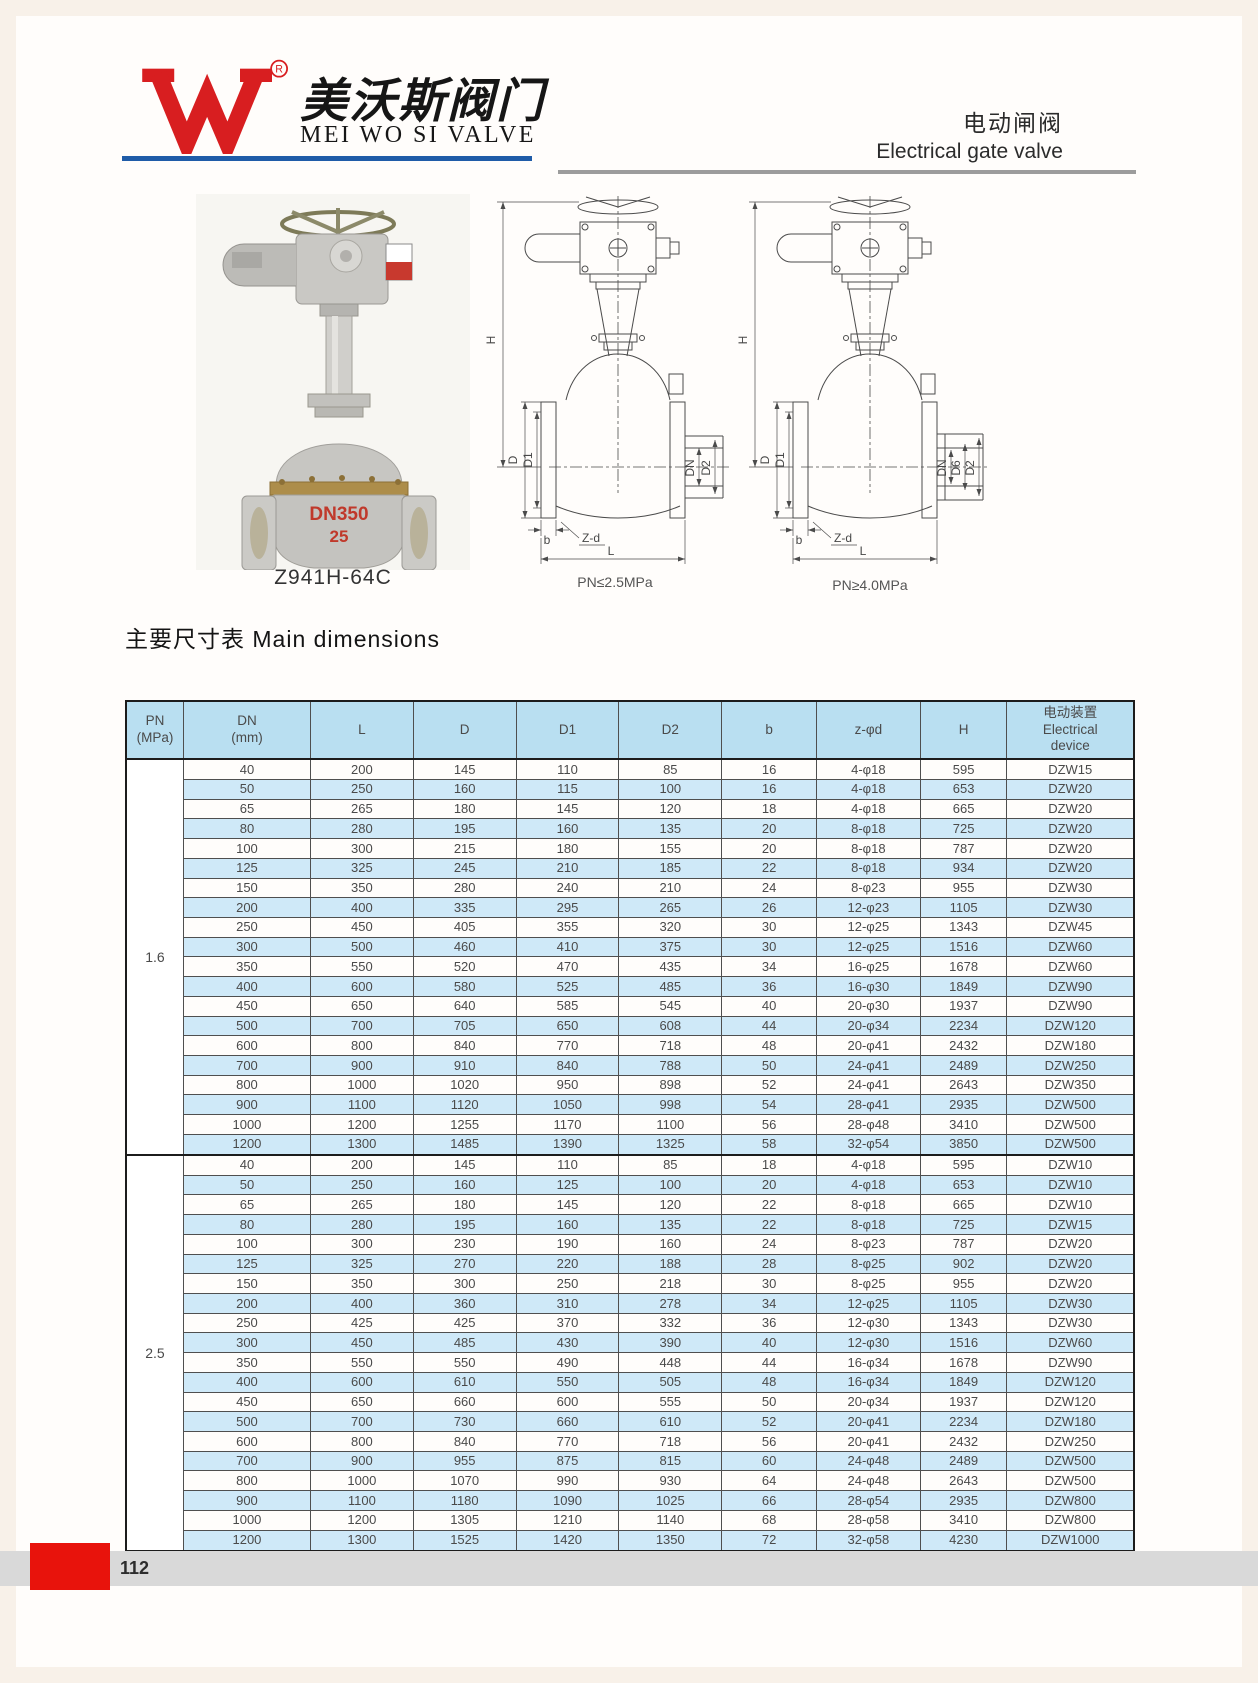 This screenshot has height=1683, width=1258. I want to click on dim-cell: 250, so click(361, 789).